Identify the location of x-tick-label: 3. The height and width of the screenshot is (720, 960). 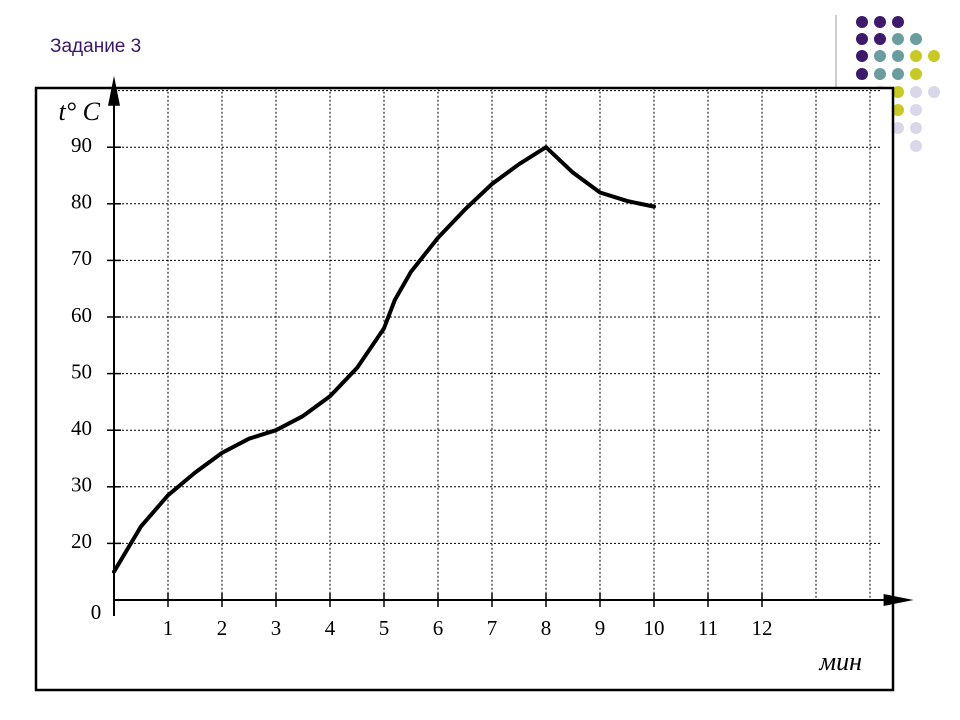
(276, 628).